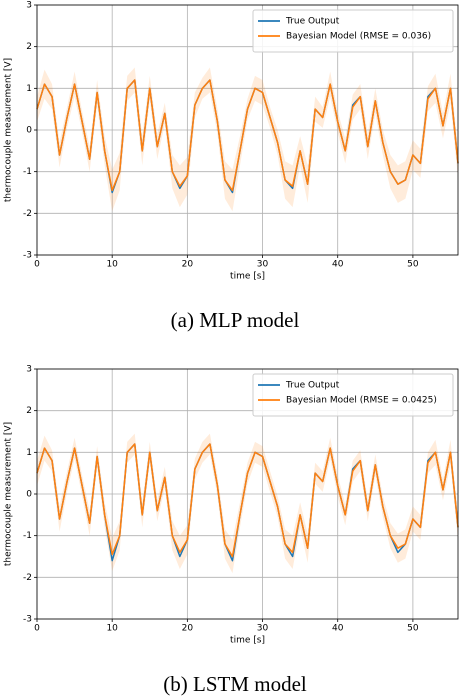 This screenshot has width=460, height=698. Describe the element at coordinates (235, 684) in the screenshot. I see `caption: (b) LSTM model` at that location.